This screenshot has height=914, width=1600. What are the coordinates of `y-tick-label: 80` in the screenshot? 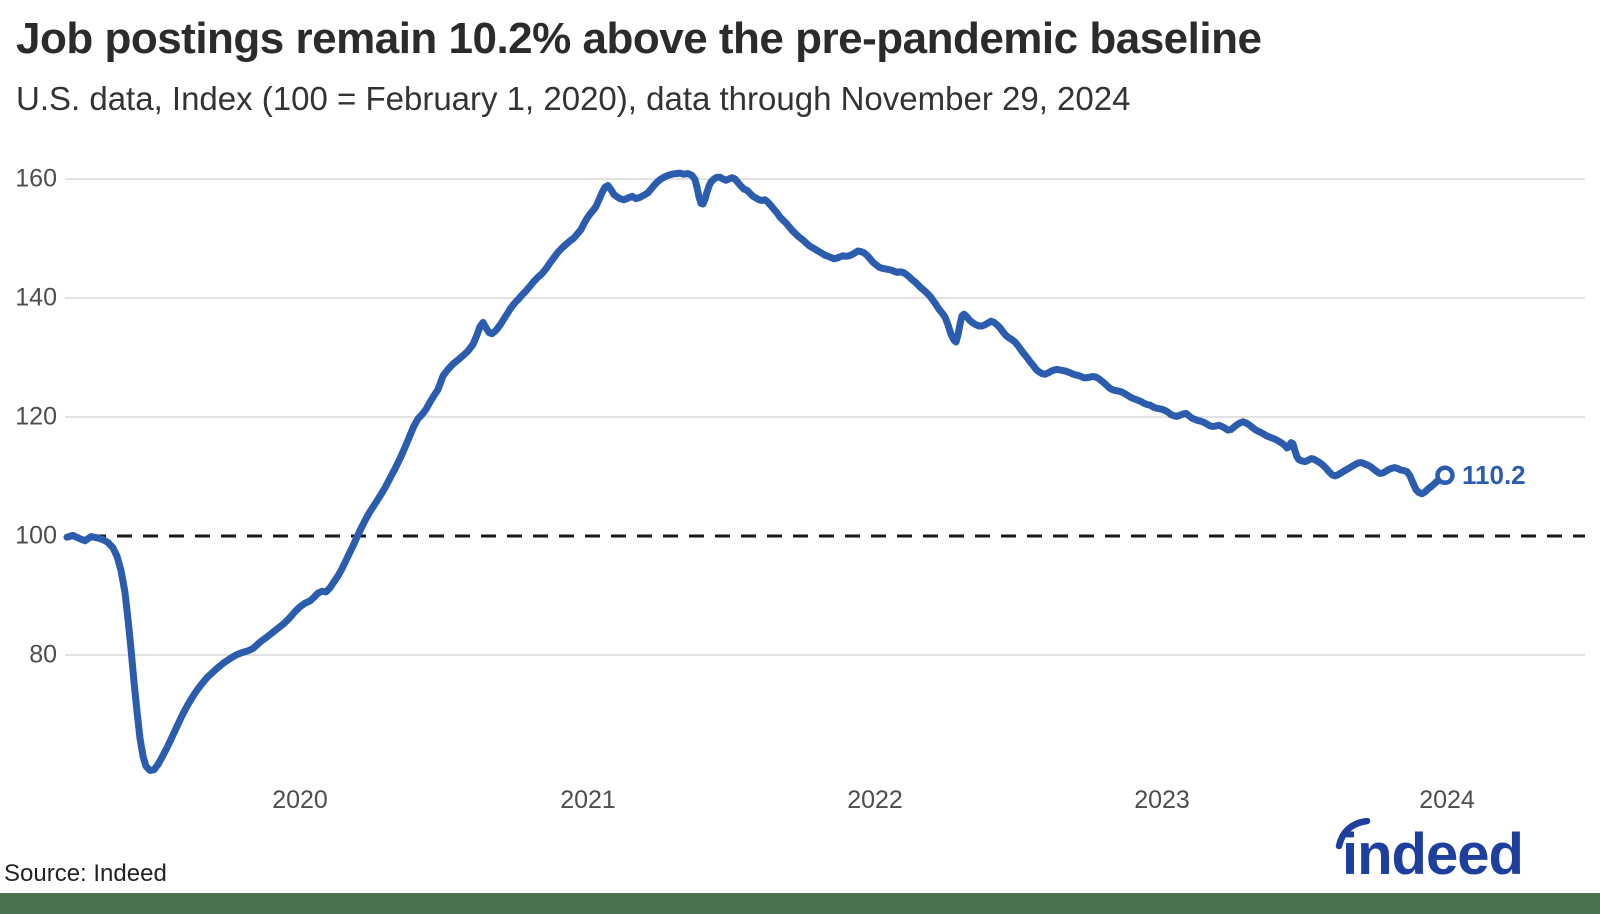 It's located at (43, 654).